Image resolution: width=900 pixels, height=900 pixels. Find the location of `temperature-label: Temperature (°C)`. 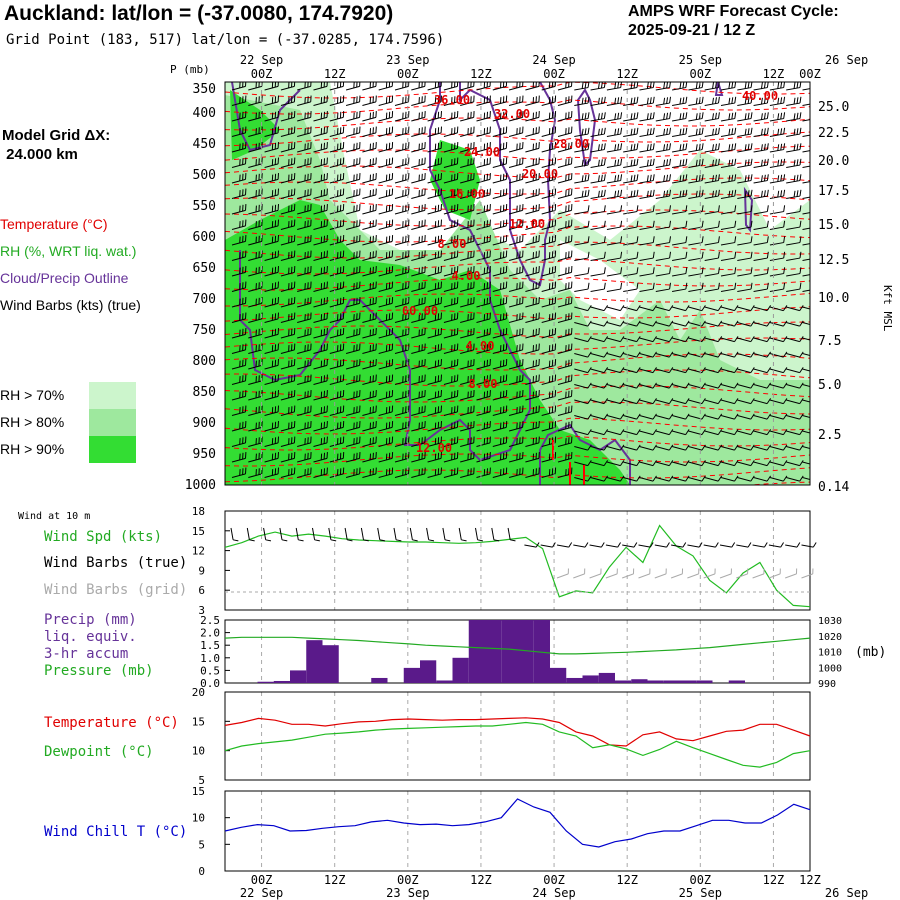

temperature-label: Temperature (°C) is located at coordinates (111, 723).